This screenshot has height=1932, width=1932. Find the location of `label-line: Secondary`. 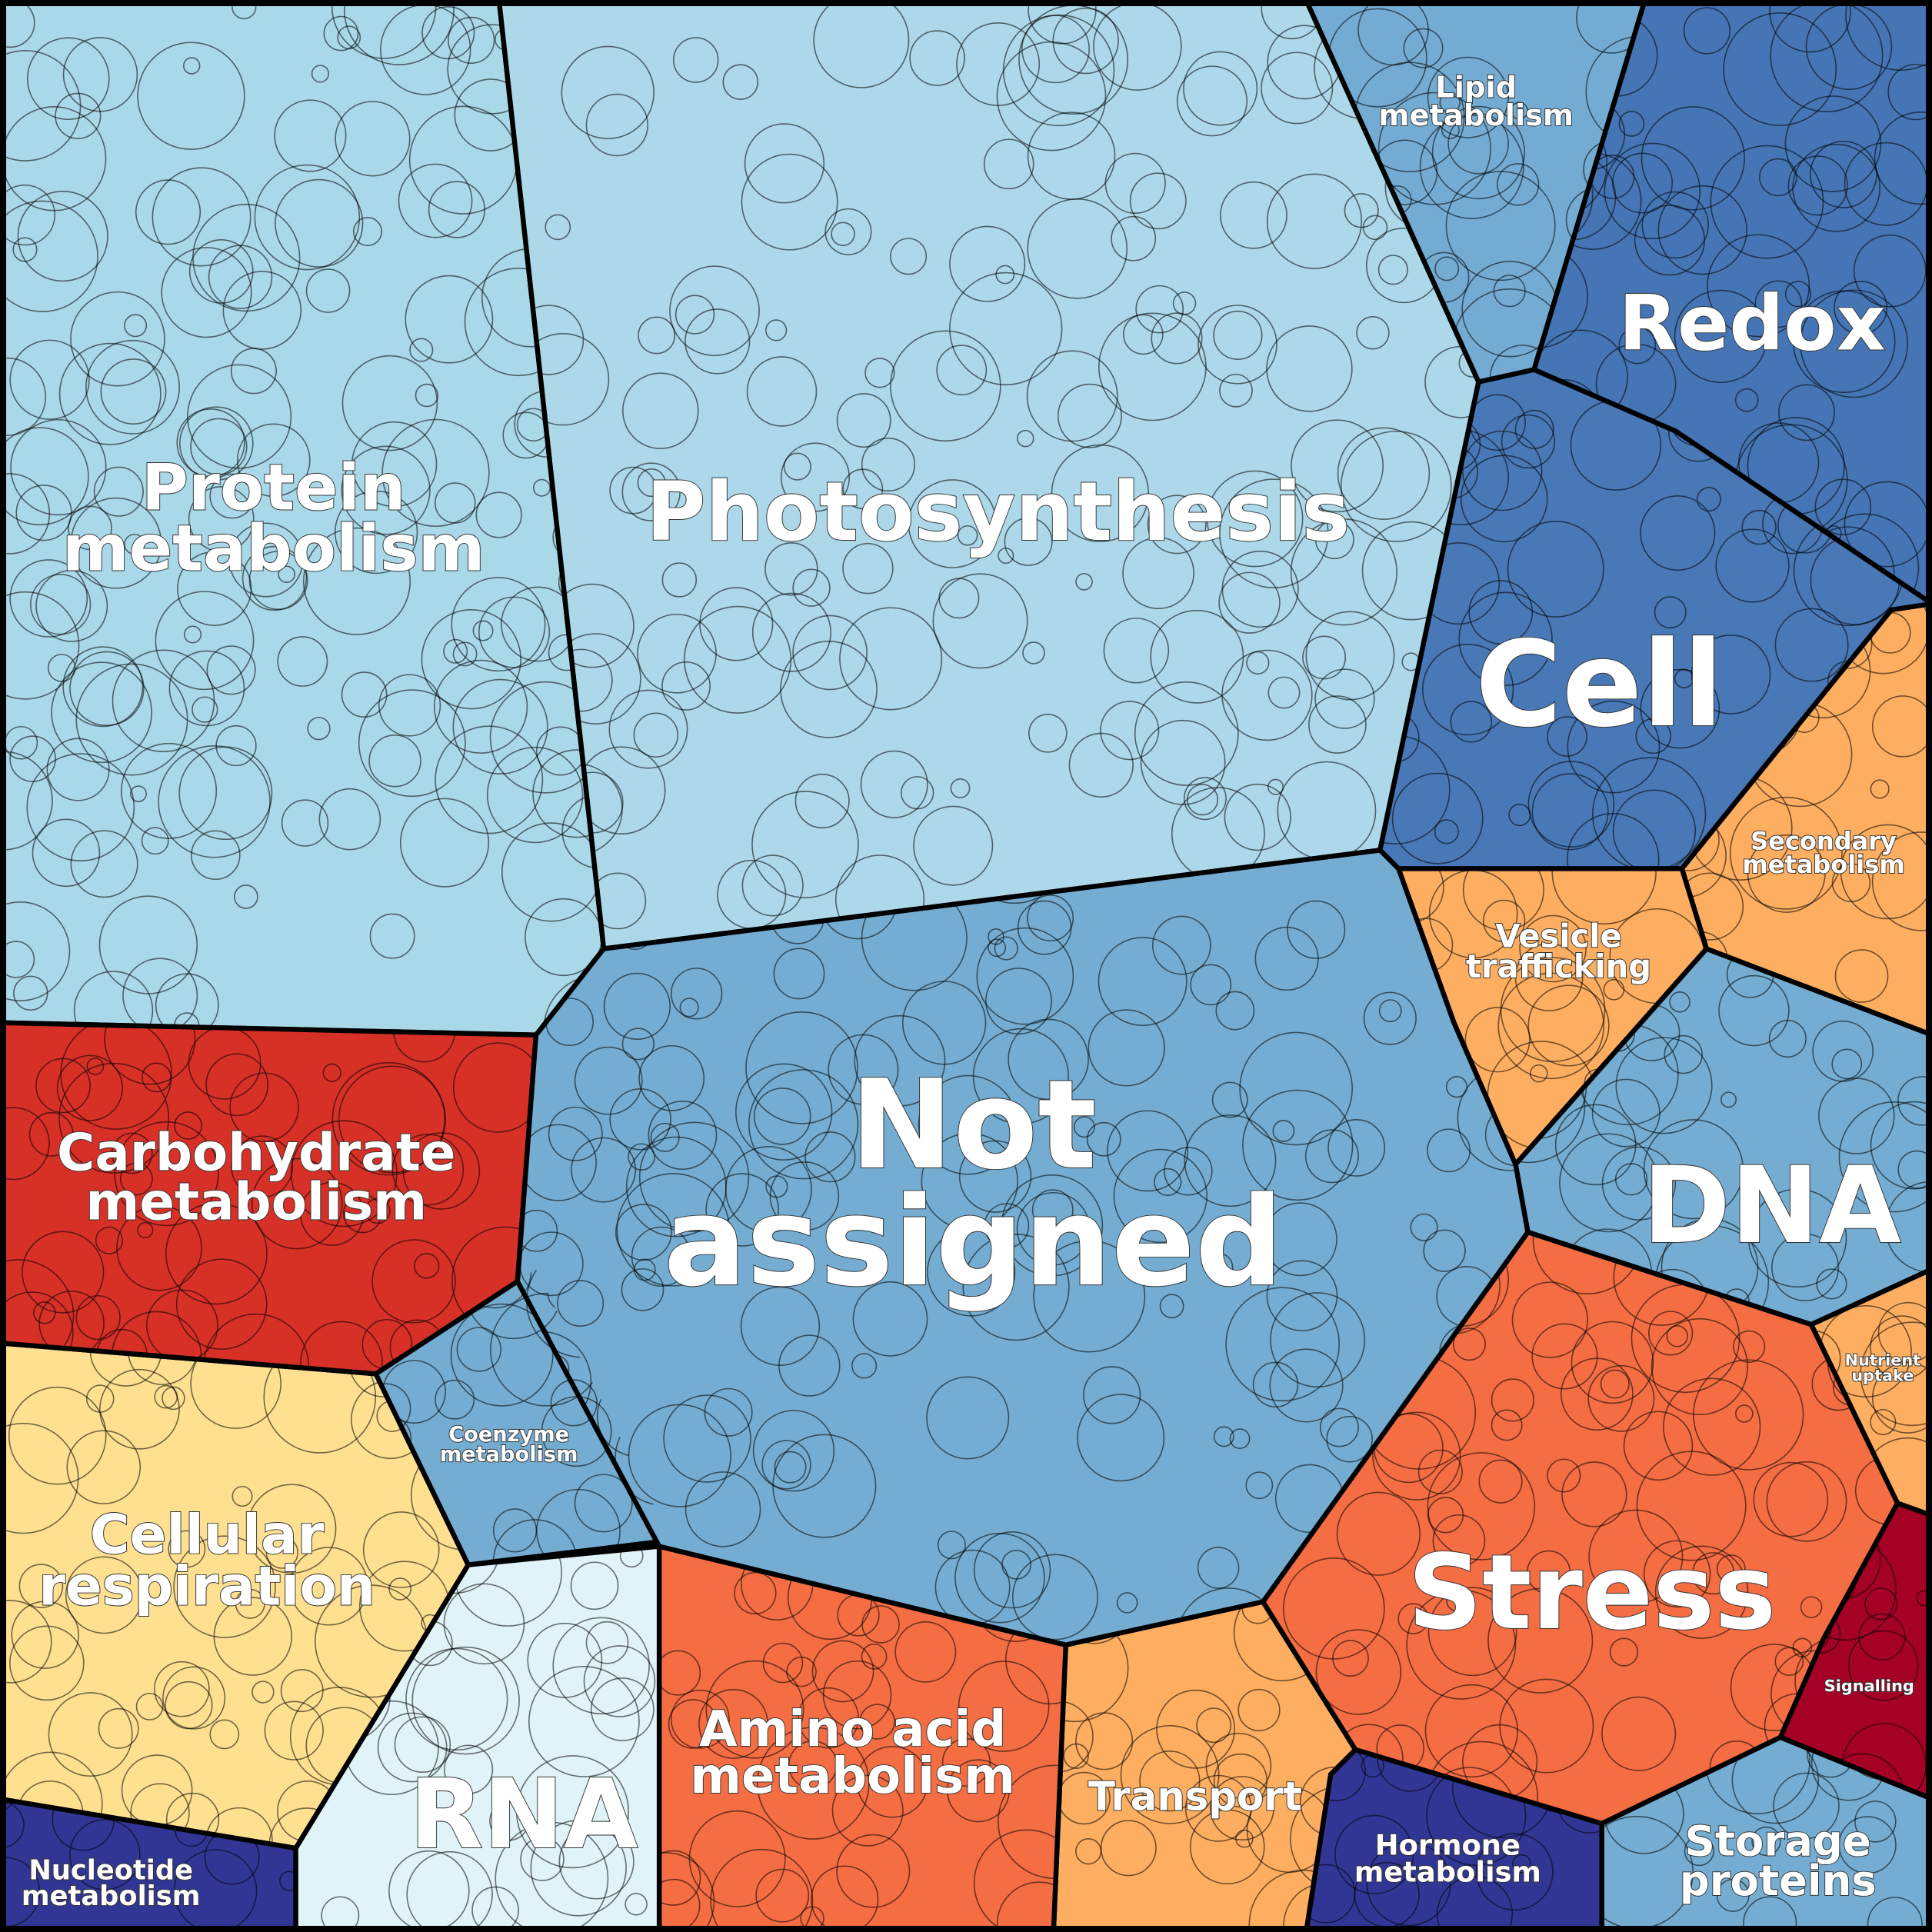

label-line: Secondary is located at coordinates (1823, 841).